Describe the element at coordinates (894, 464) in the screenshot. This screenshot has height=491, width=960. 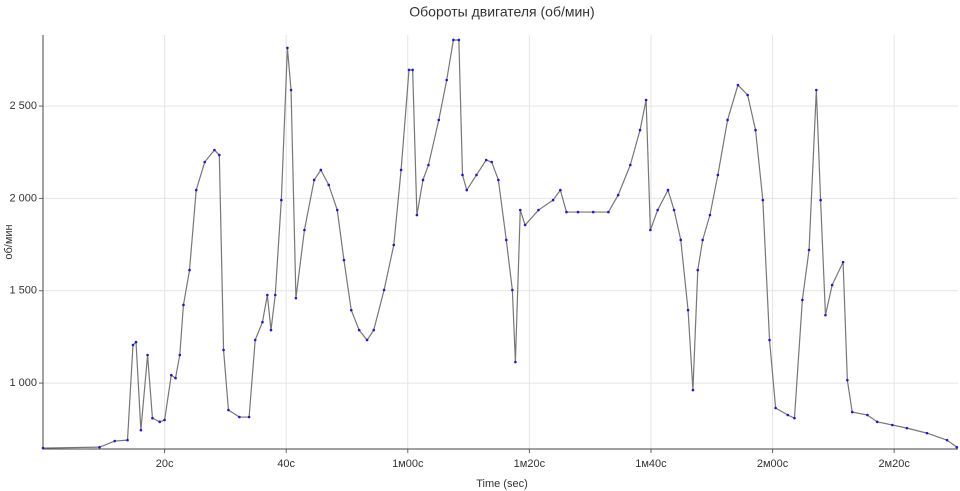
I see `x-tick-label: 2м20c` at that location.